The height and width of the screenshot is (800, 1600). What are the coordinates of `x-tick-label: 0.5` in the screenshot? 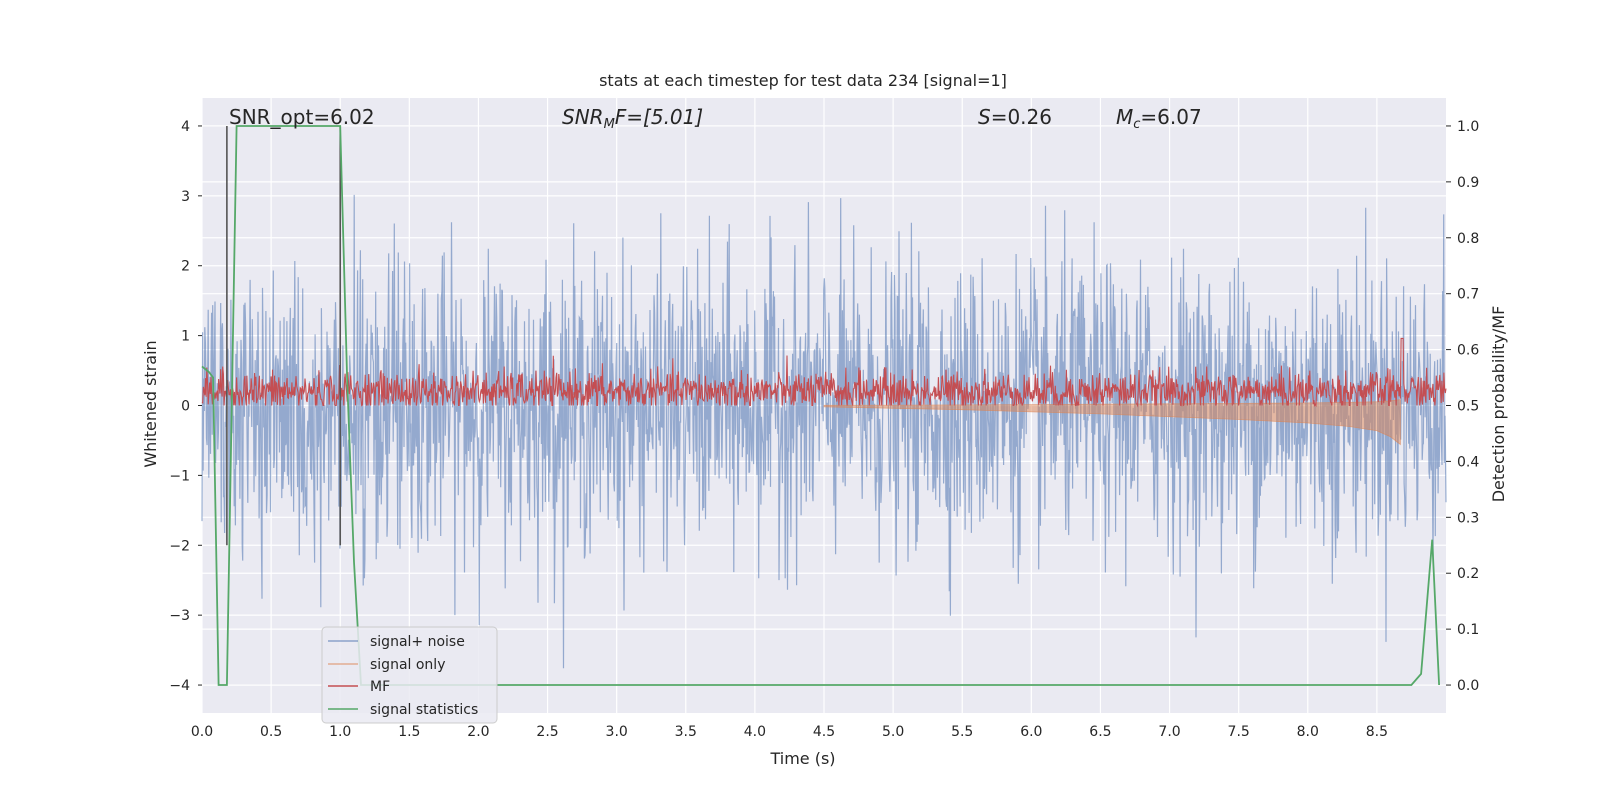 It's located at (271, 732).